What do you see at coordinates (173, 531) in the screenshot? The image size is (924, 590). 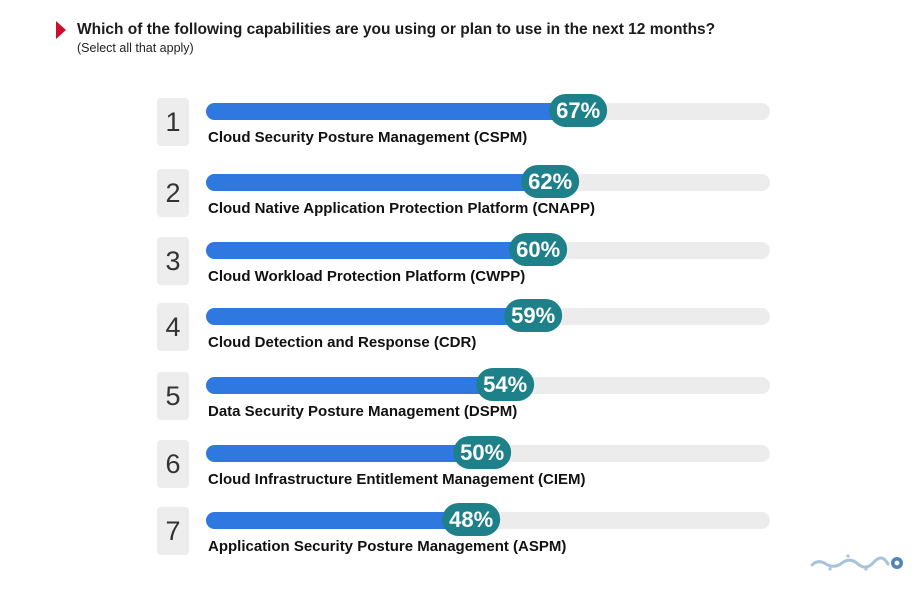 I see `rank-number: 7` at bounding box center [173, 531].